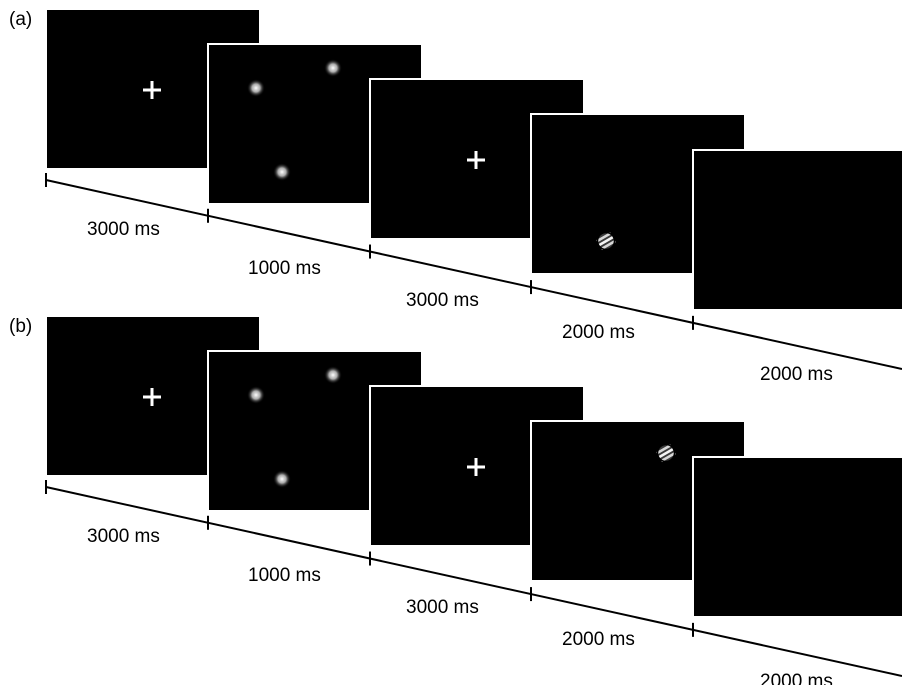 This screenshot has width=902, height=685. Describe the element at coordinates (21, 19) in the screenshot. I see `panel-label-a: (a)` at that location.